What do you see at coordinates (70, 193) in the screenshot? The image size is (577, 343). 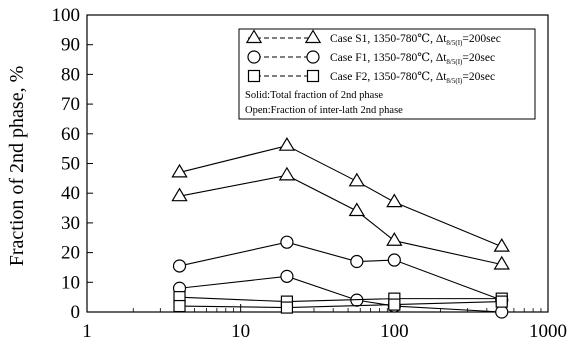 I see `y-tick-label: 40` at bounding box center [70, 193].